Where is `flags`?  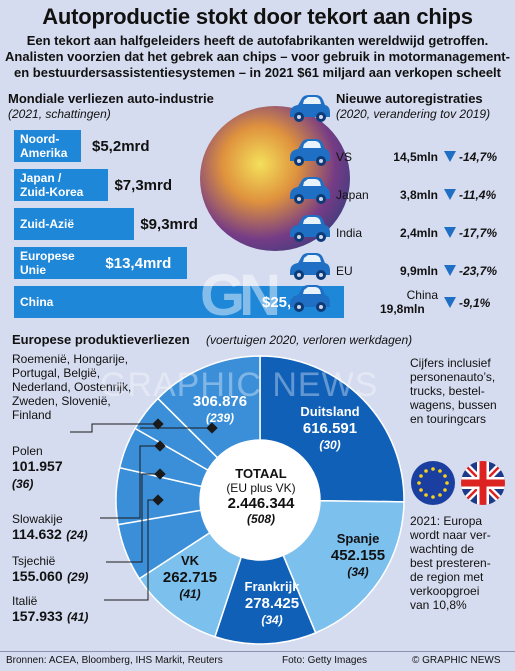 flags is located at coordinates (458, 483).